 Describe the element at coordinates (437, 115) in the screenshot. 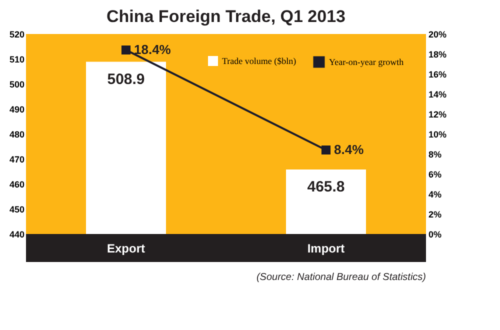

I see `y2-tick-label: 12%` at that location.